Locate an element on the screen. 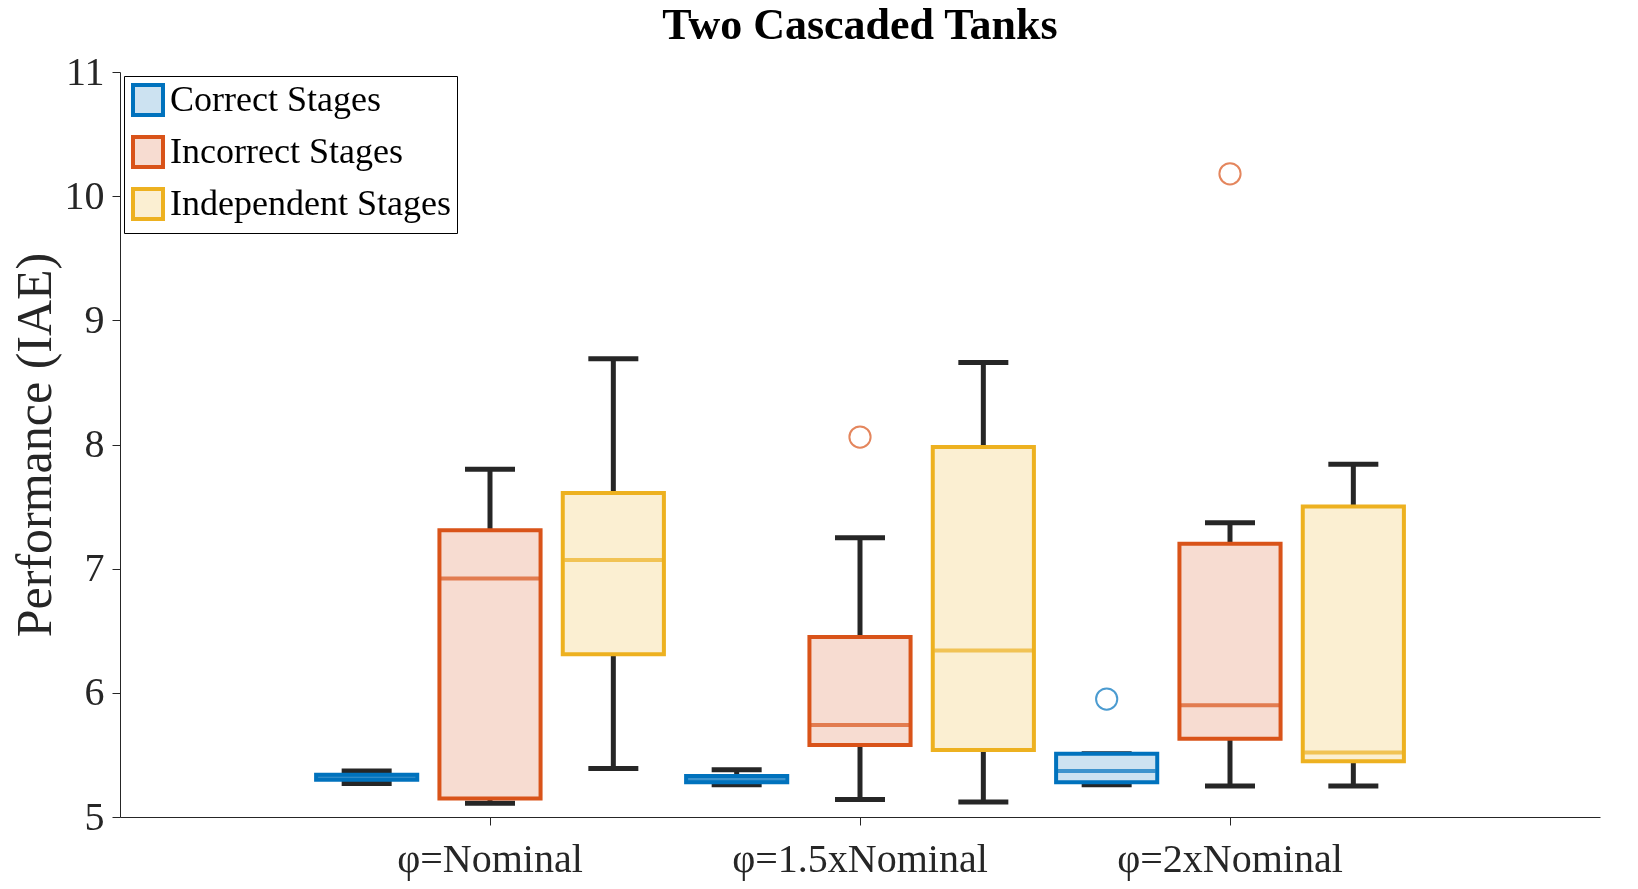  y-tick-label: 11 is located at coordinates (85, 71).